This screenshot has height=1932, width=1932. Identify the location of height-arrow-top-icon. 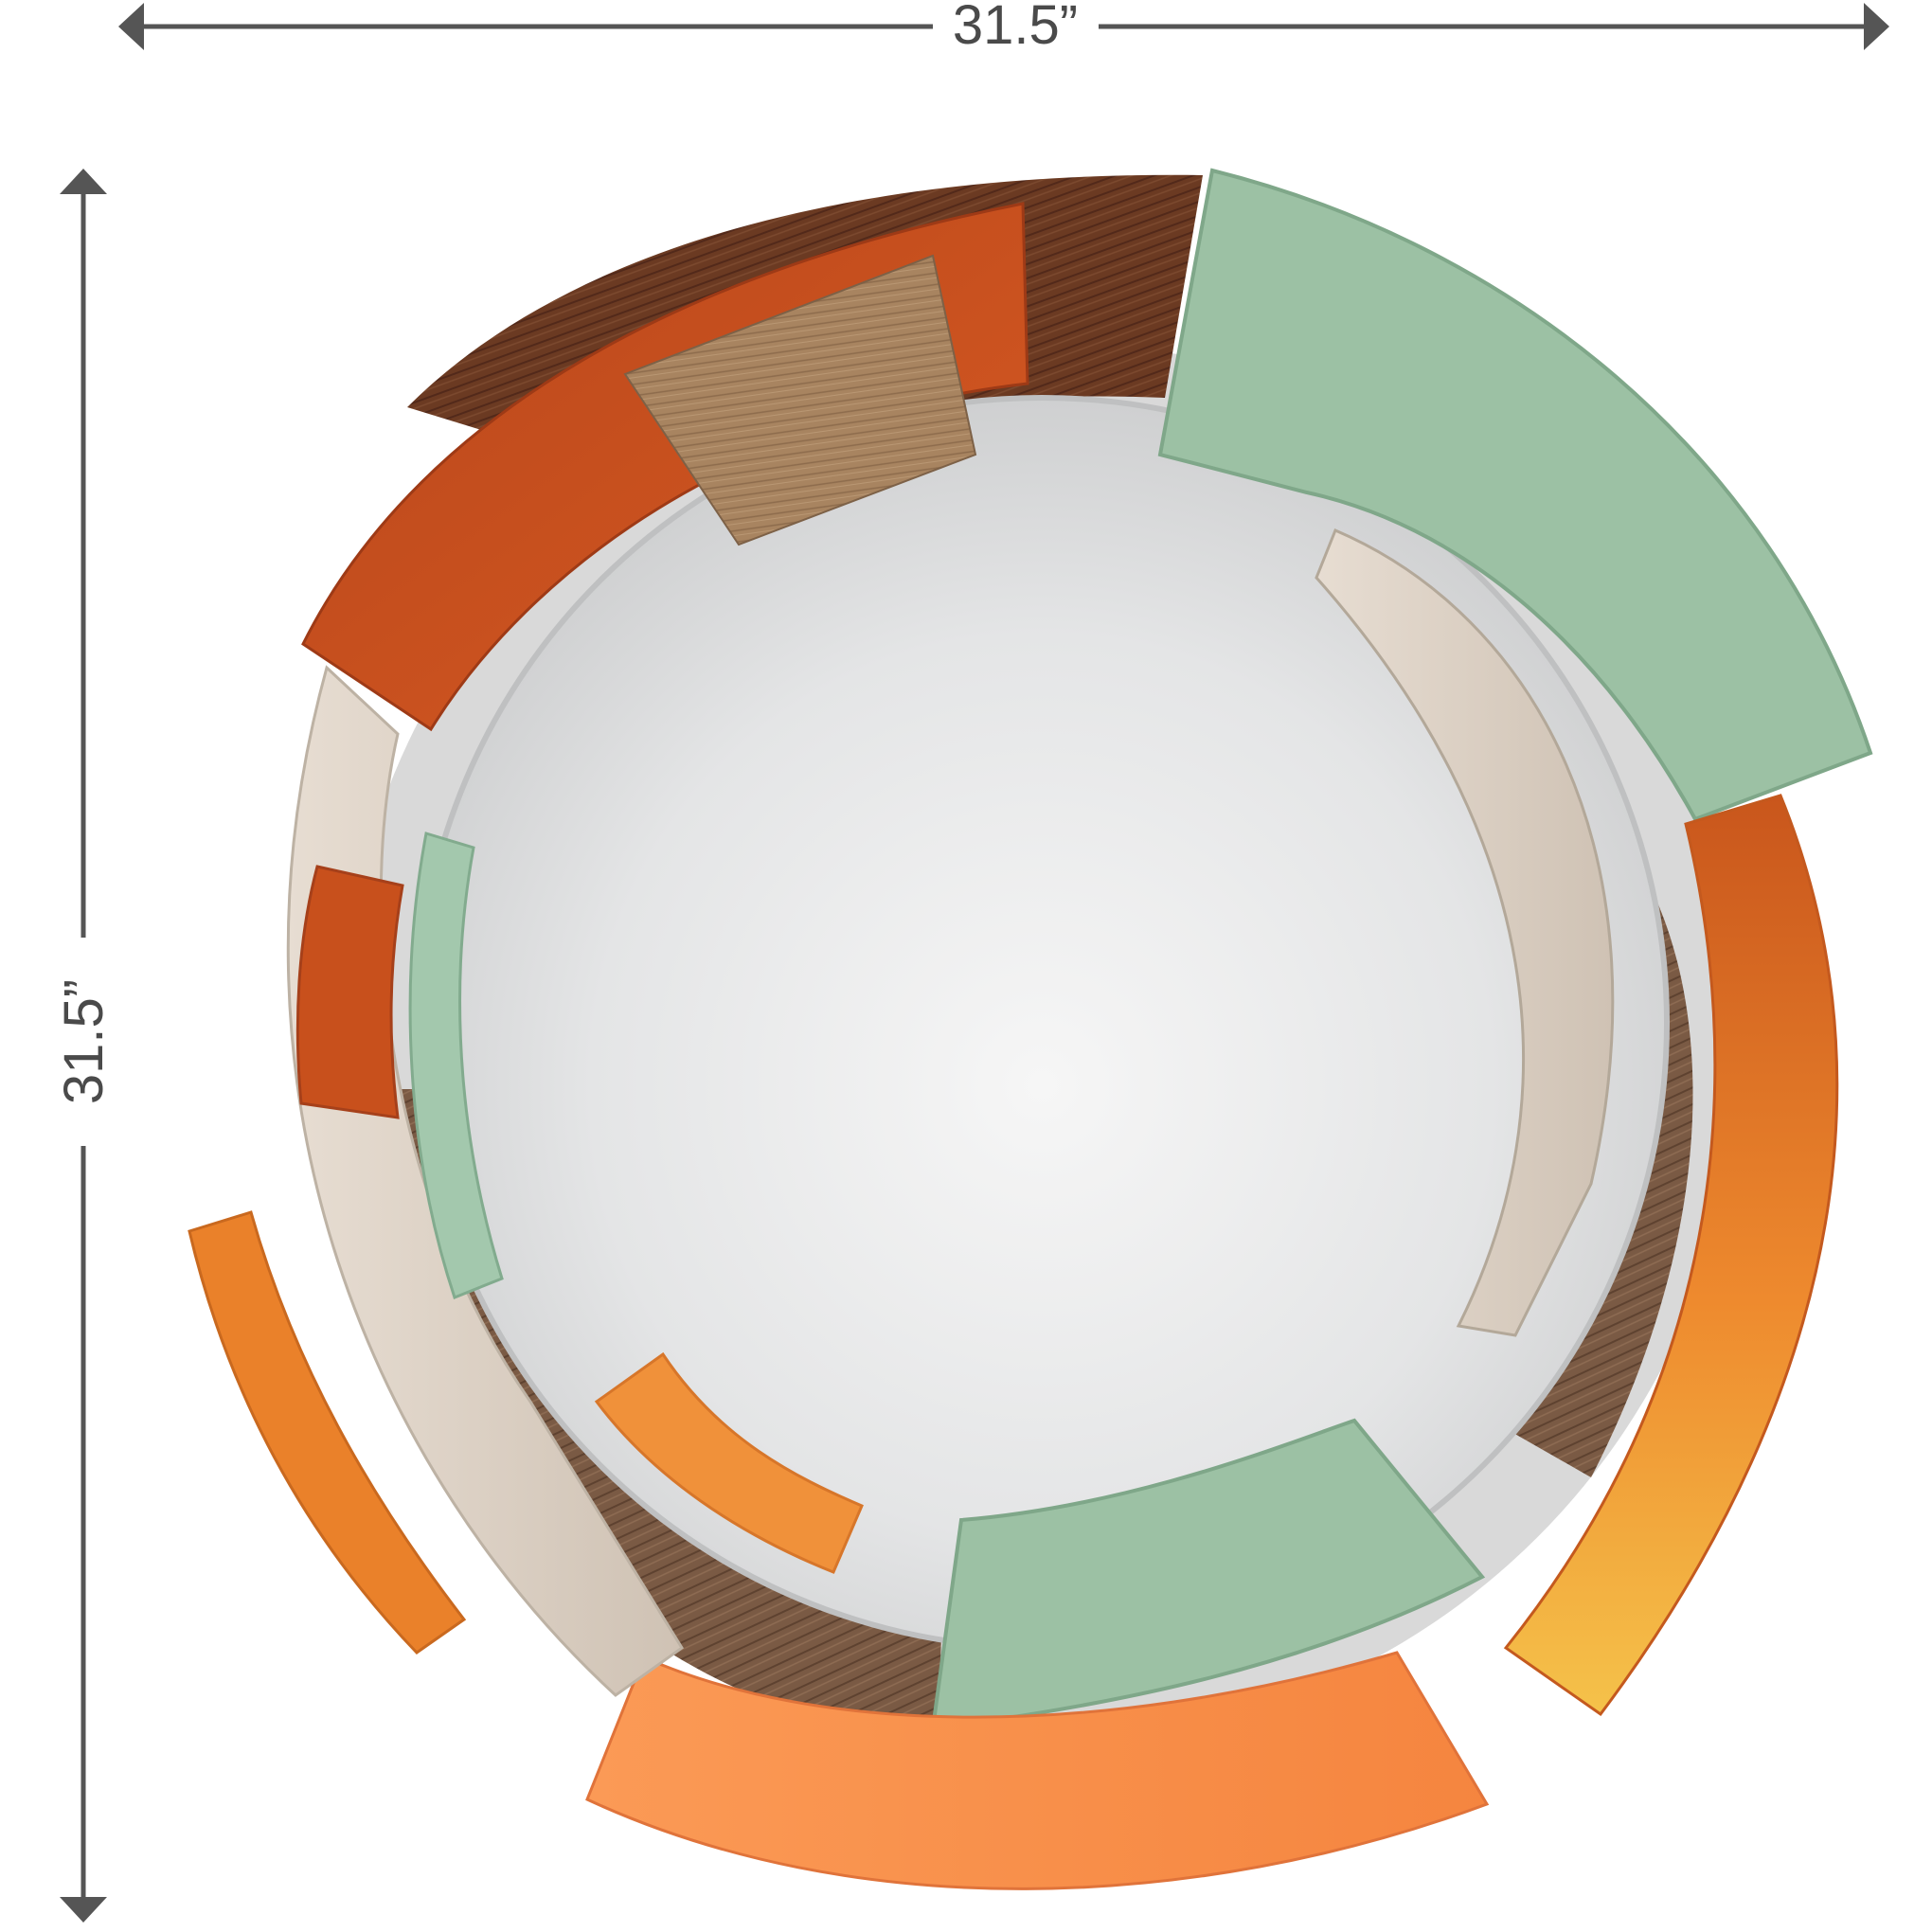
(83, 181).